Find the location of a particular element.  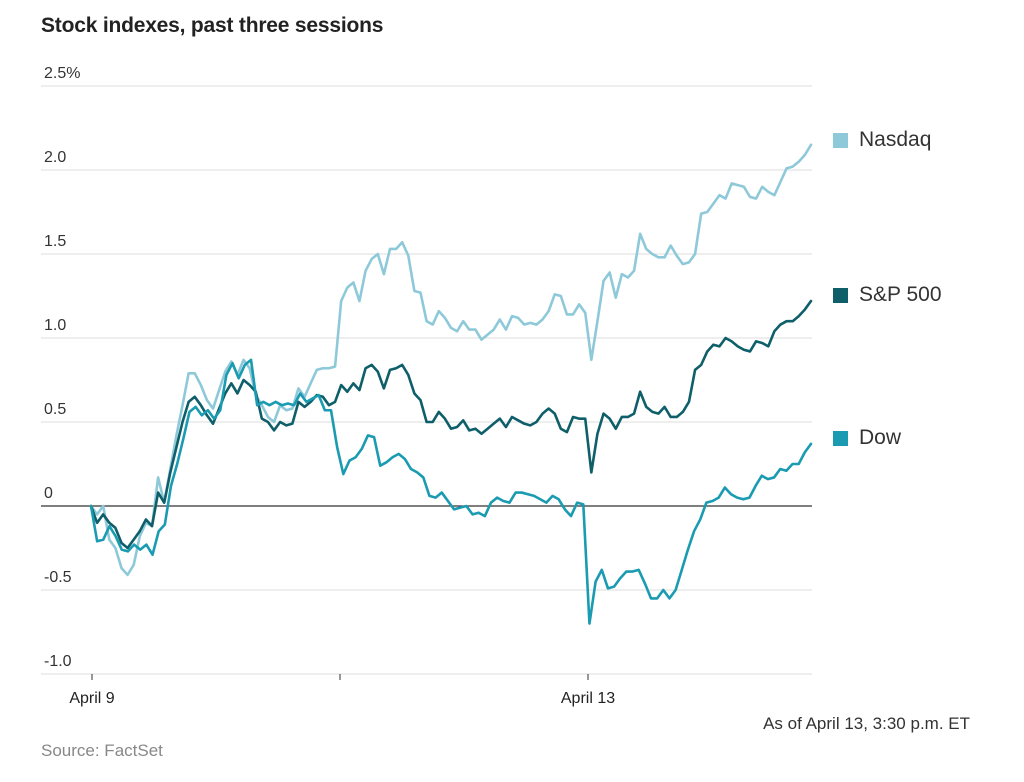

y-tick-label: 1.0 is located at coordinates (55, 325).